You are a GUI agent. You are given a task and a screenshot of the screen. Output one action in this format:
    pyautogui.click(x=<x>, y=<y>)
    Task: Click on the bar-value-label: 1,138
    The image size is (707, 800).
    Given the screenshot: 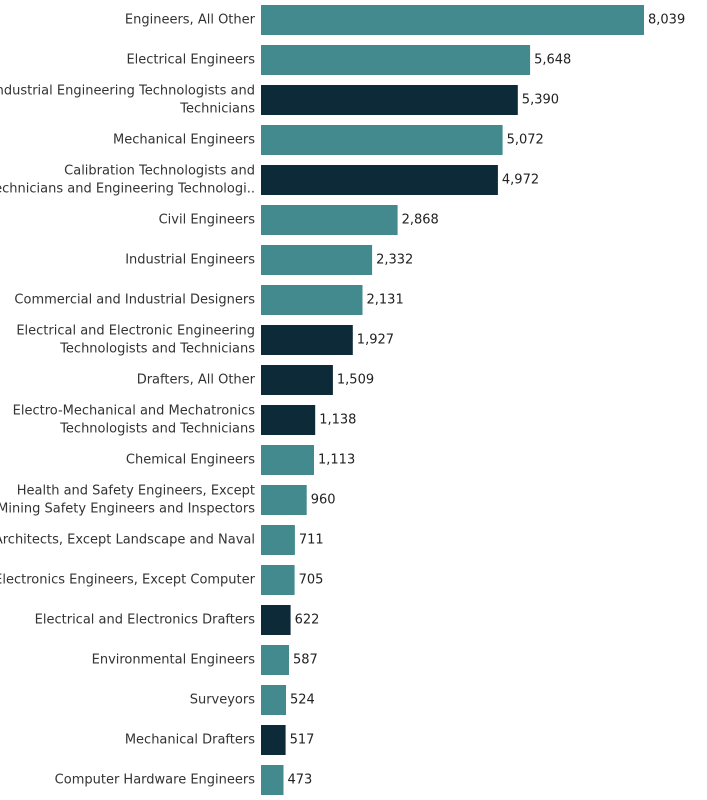 What is the action you would take?
    pyautogui.click(x=337, y=420)
    